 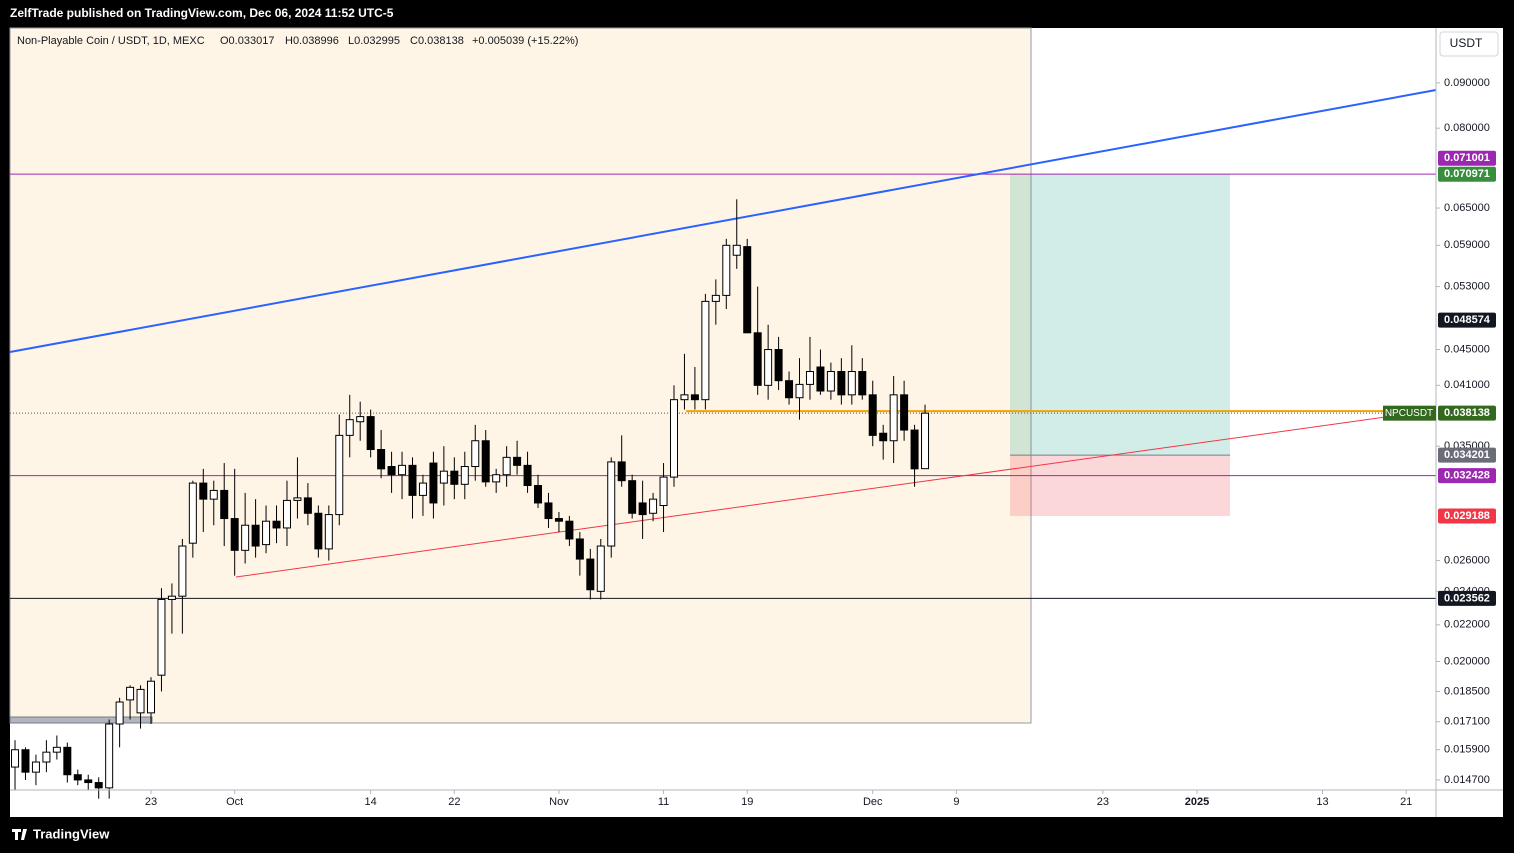 What do you see at coordinates (1467, 661) in the screenshot?
I see `y-tick-label: 0.020000` at bounding box center [1467, 661].